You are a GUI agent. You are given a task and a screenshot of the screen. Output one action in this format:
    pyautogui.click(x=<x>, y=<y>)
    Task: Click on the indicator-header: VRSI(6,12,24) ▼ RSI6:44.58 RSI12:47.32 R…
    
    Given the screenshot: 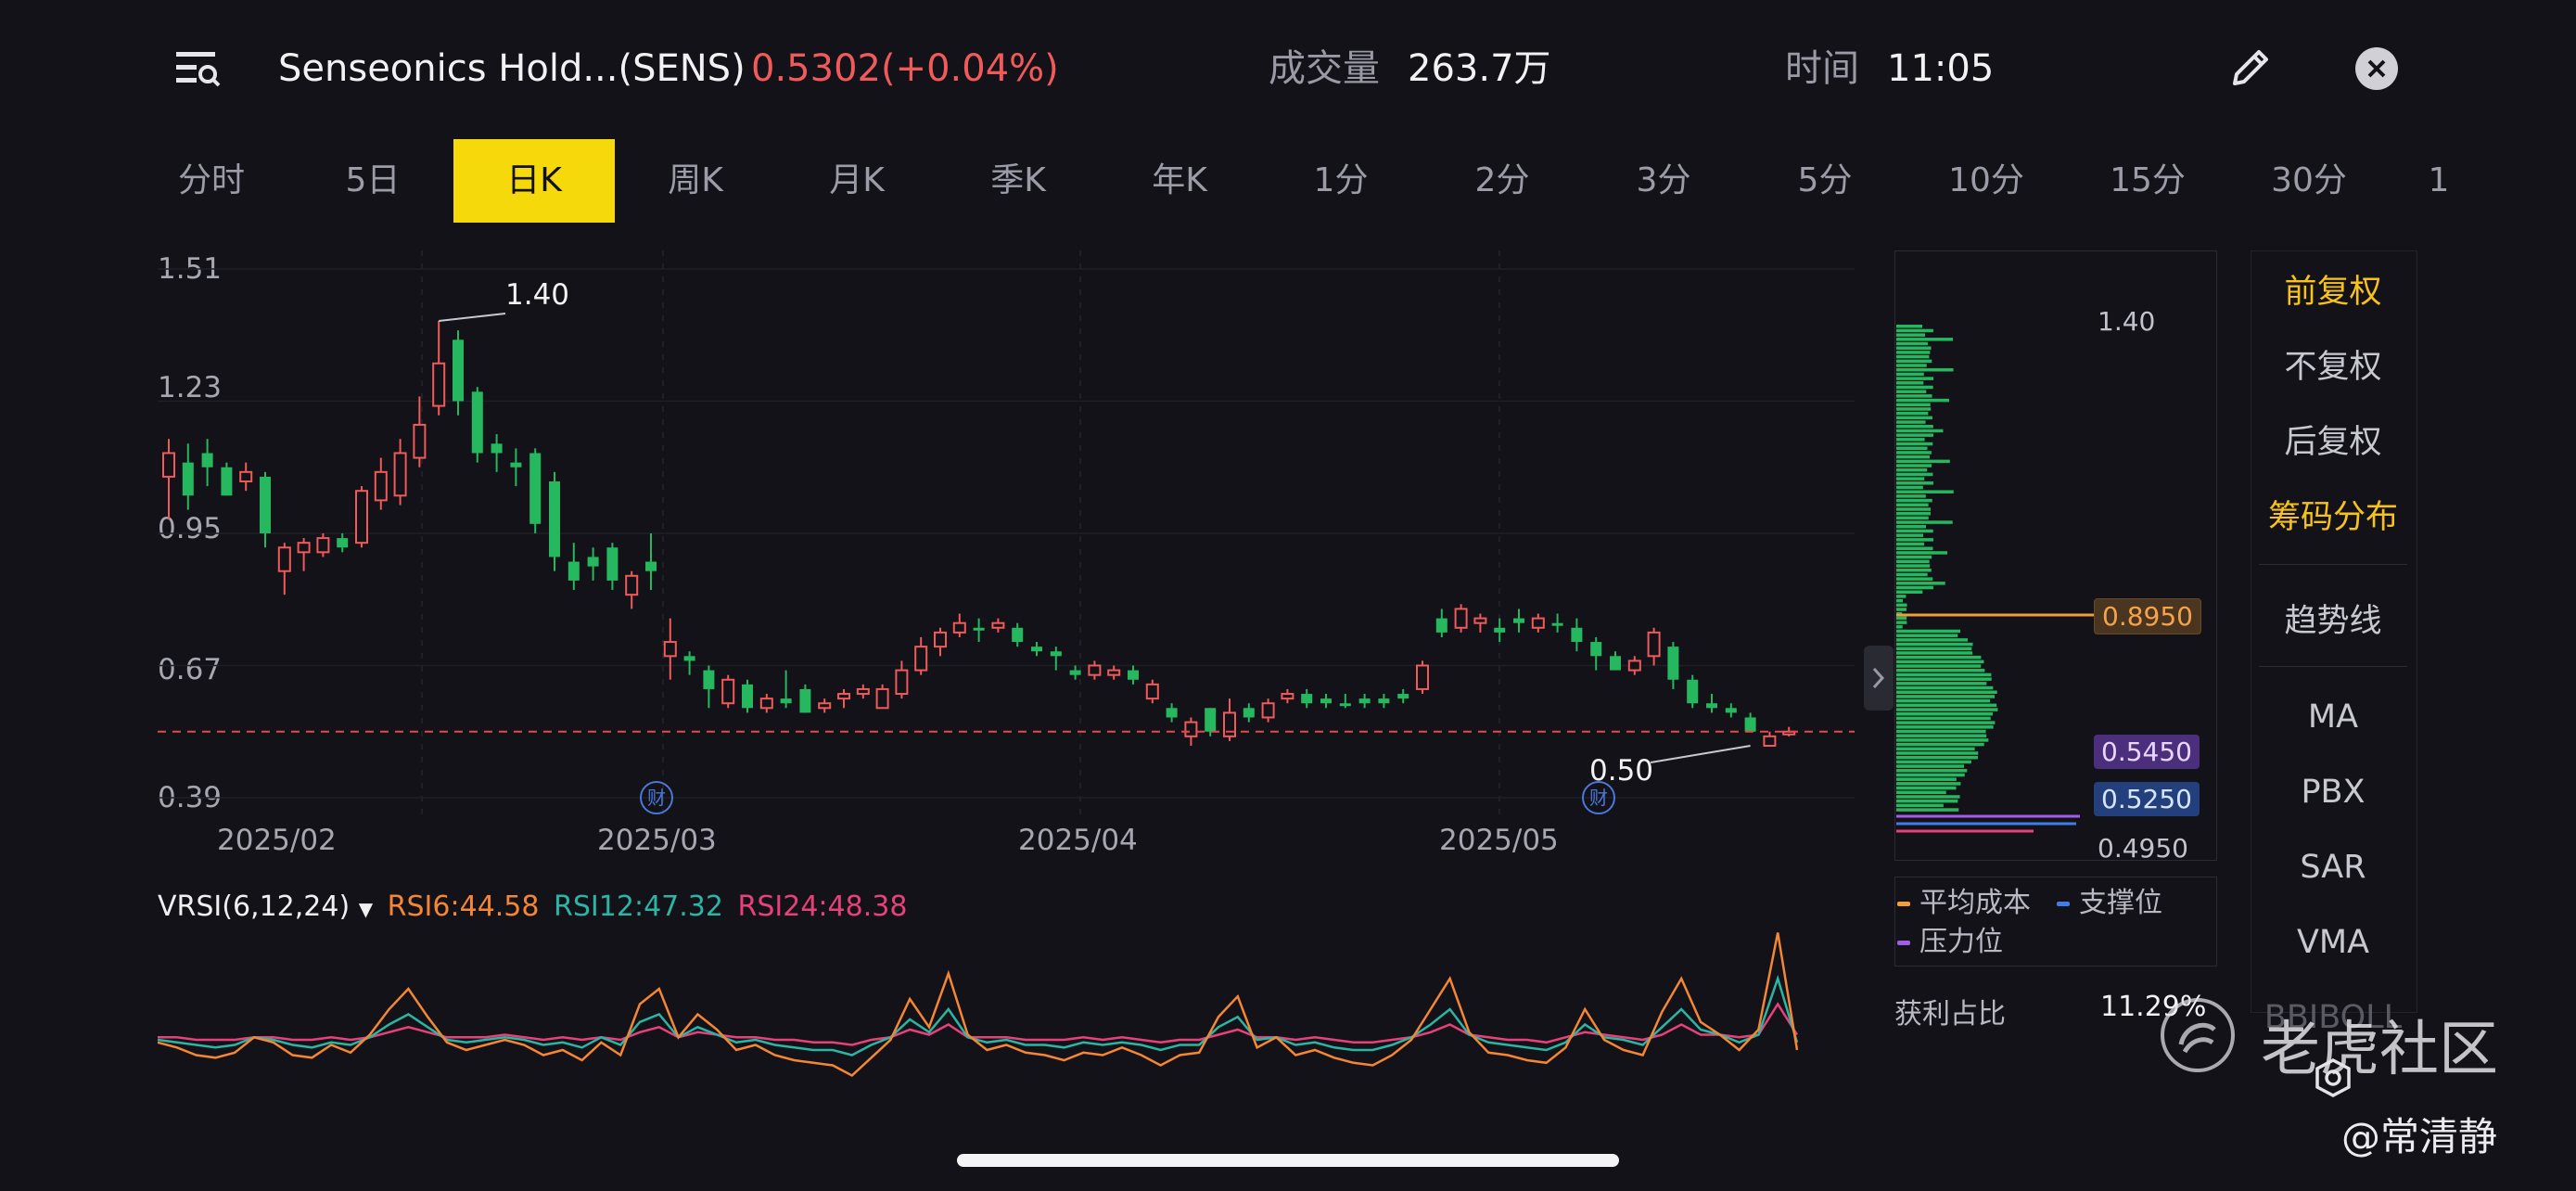 What is the action you would take?
    pyautogui.click(x=532, y=907)
    